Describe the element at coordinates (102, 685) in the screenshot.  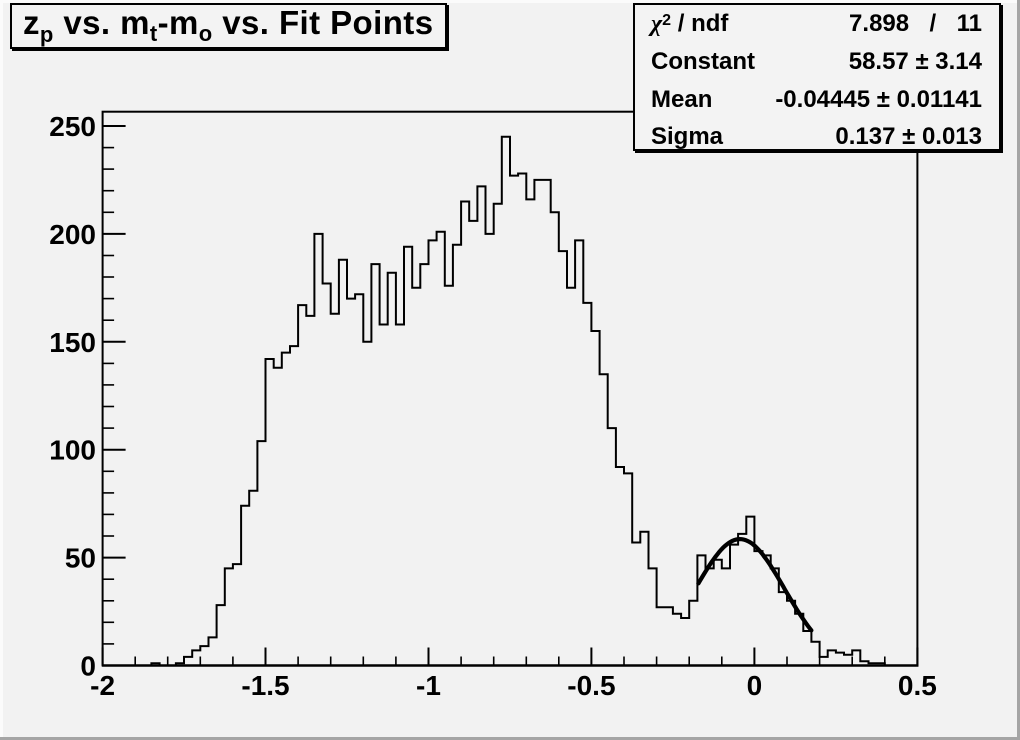
I see `svg-text: -2` at that location.